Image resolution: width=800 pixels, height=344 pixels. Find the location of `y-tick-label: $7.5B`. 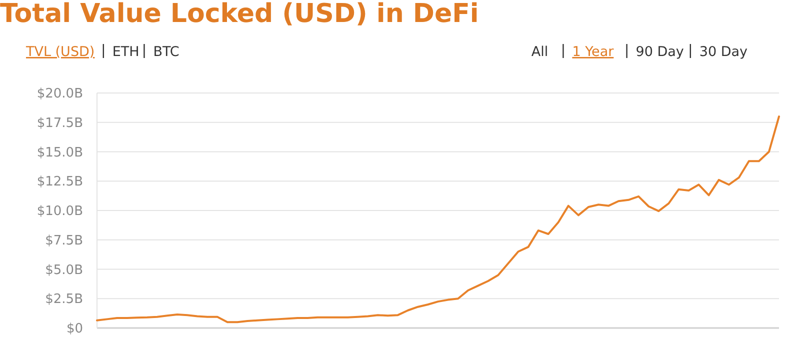

y-tick-label: $7.5B is located at coordinates (64, 240).